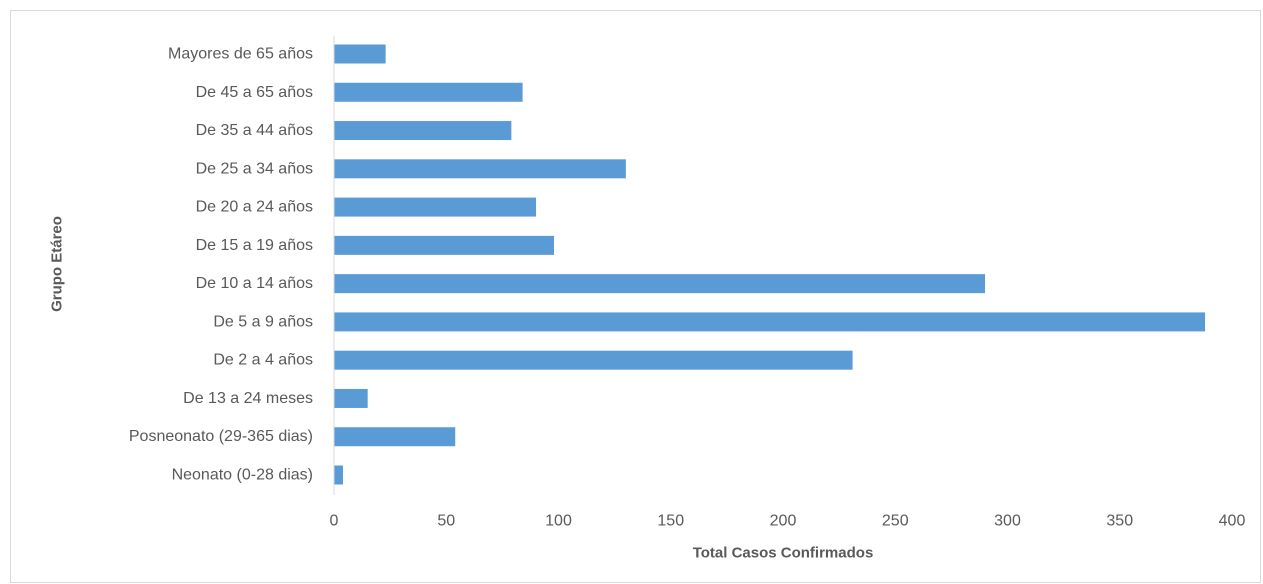 This screenshot has height=584, width=1263. I want to click on x-tick-label: 250, so click(895, 521).